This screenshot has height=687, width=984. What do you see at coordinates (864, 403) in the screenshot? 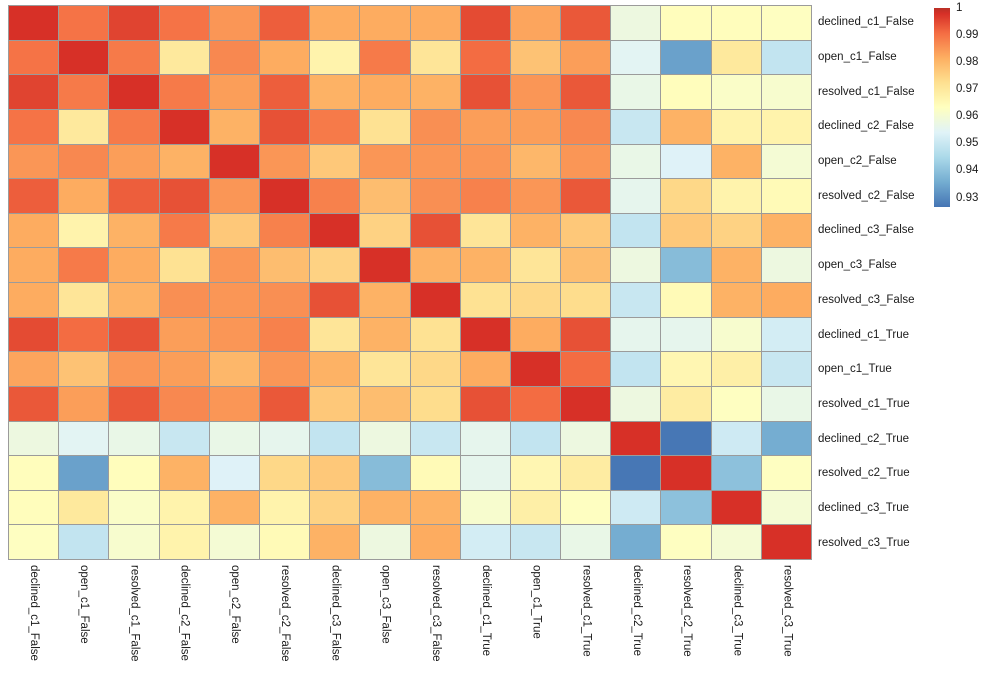
I see `y-axis-label: resolved_c1_True` at bounding box center [864, 403].